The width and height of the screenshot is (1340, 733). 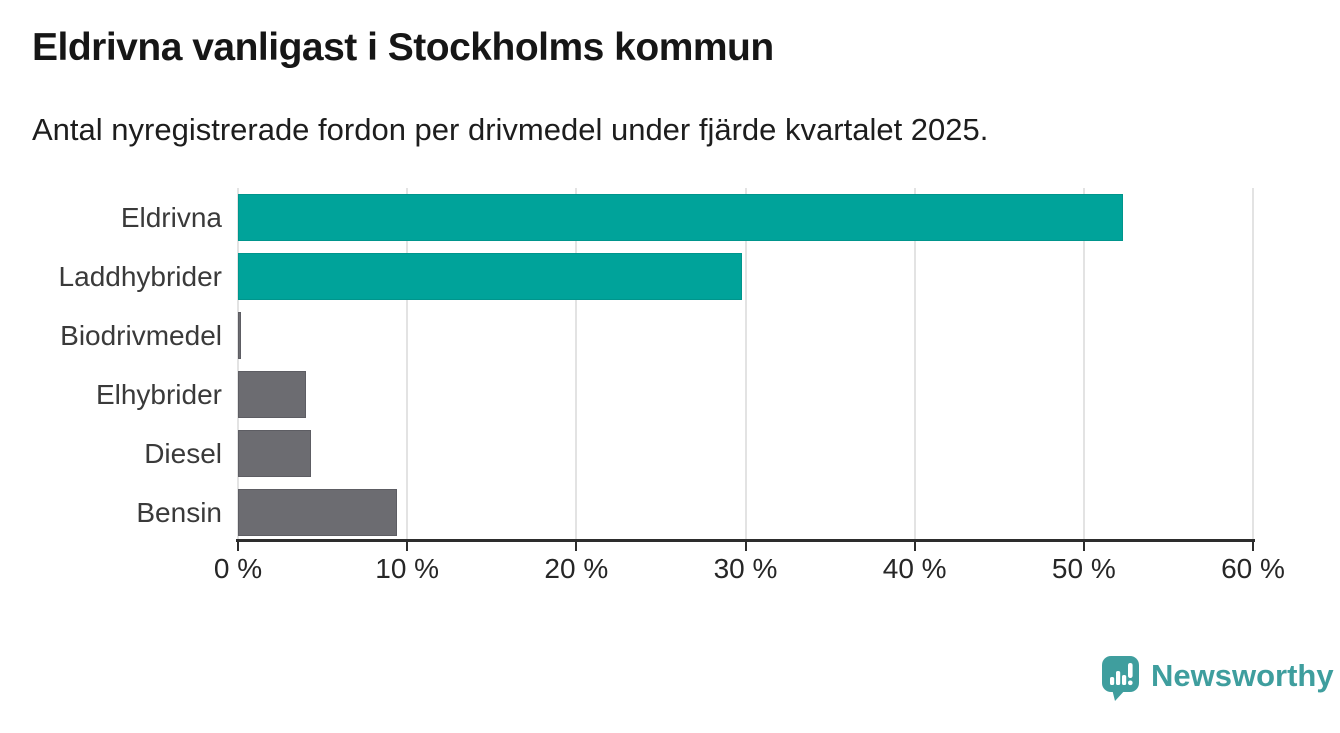 I want to click on axis-tick-label-30: 30 %, so click(x=745, y=568).